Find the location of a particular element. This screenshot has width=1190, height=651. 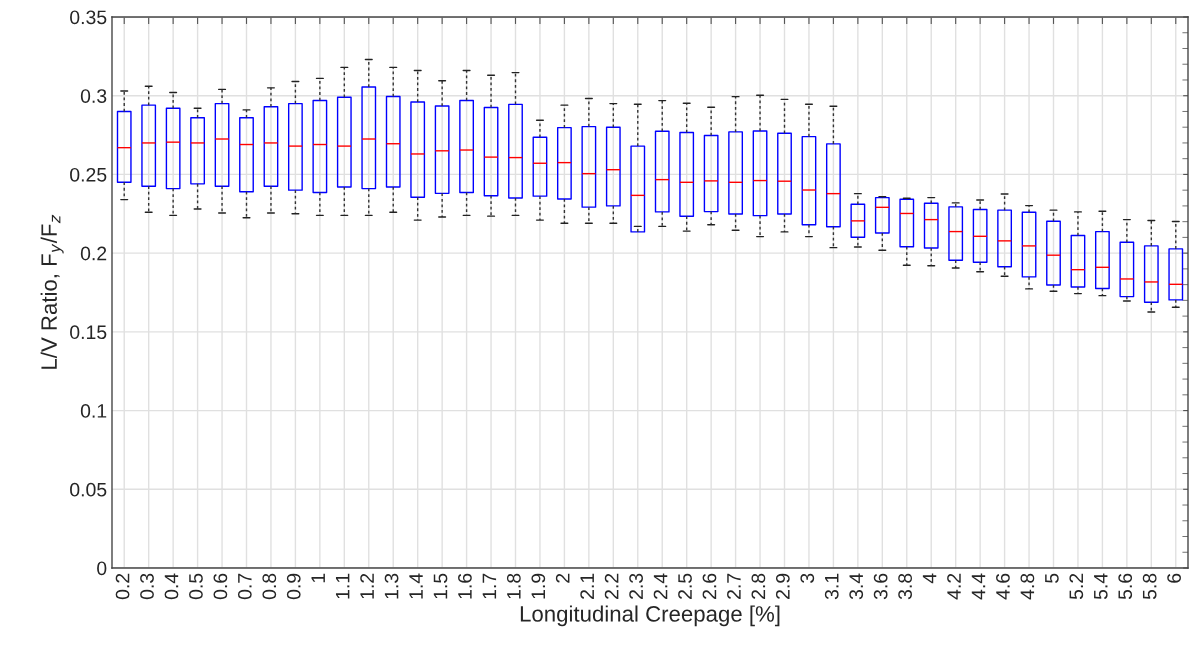

x-tick-label: 0.7 is located at coordinates (244, 586).